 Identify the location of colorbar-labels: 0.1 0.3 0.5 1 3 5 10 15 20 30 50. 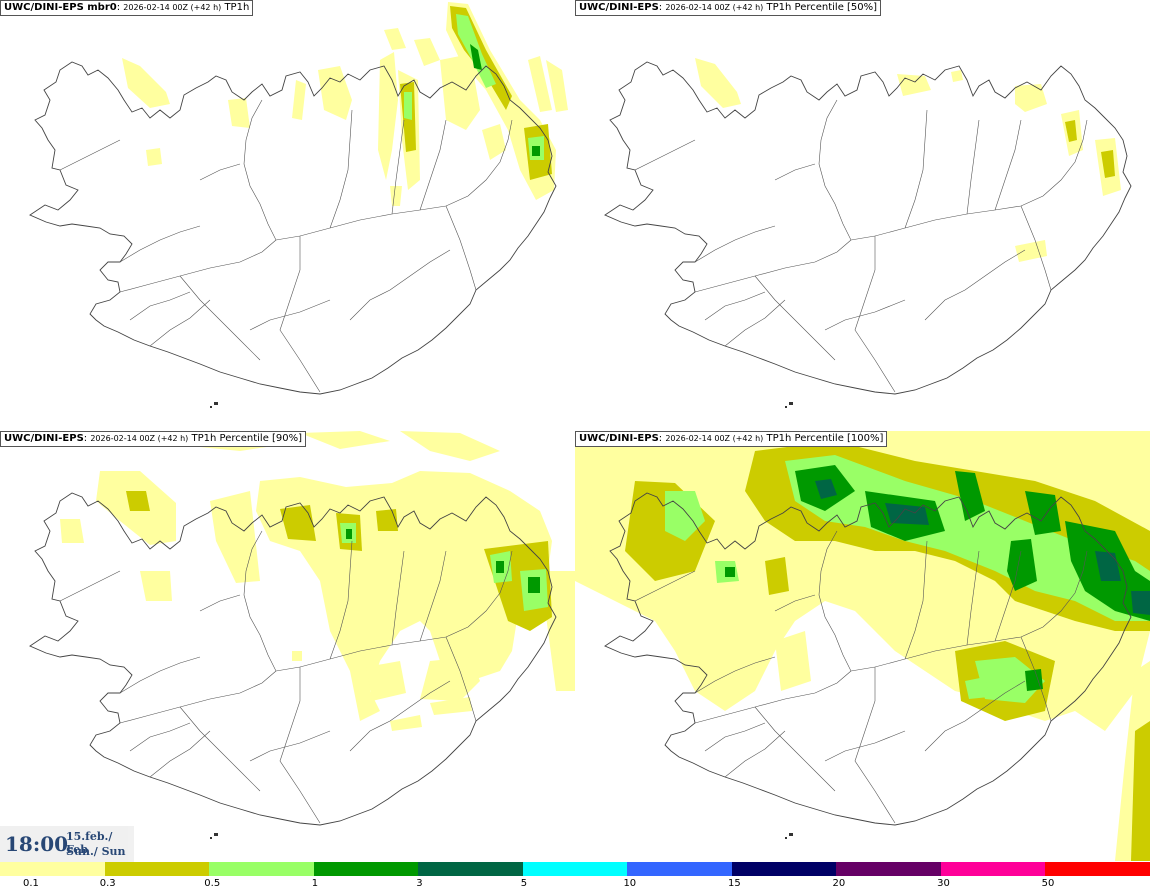
(575, 883).